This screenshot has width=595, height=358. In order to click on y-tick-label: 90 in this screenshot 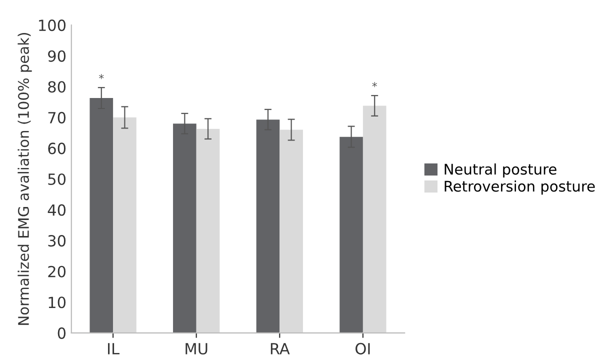, I will do `click(57, 56)`.